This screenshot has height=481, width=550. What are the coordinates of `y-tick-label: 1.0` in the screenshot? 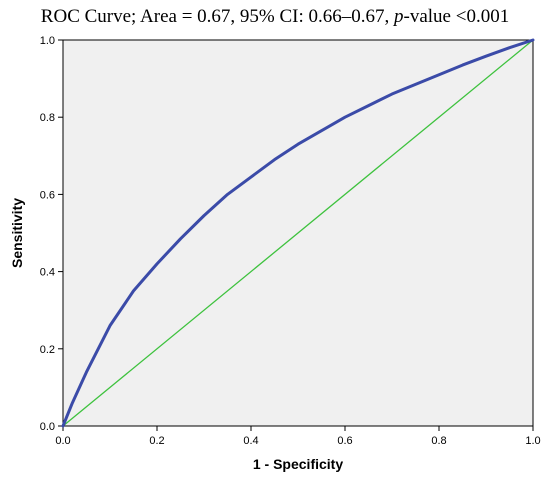 It's located at (47, 41).